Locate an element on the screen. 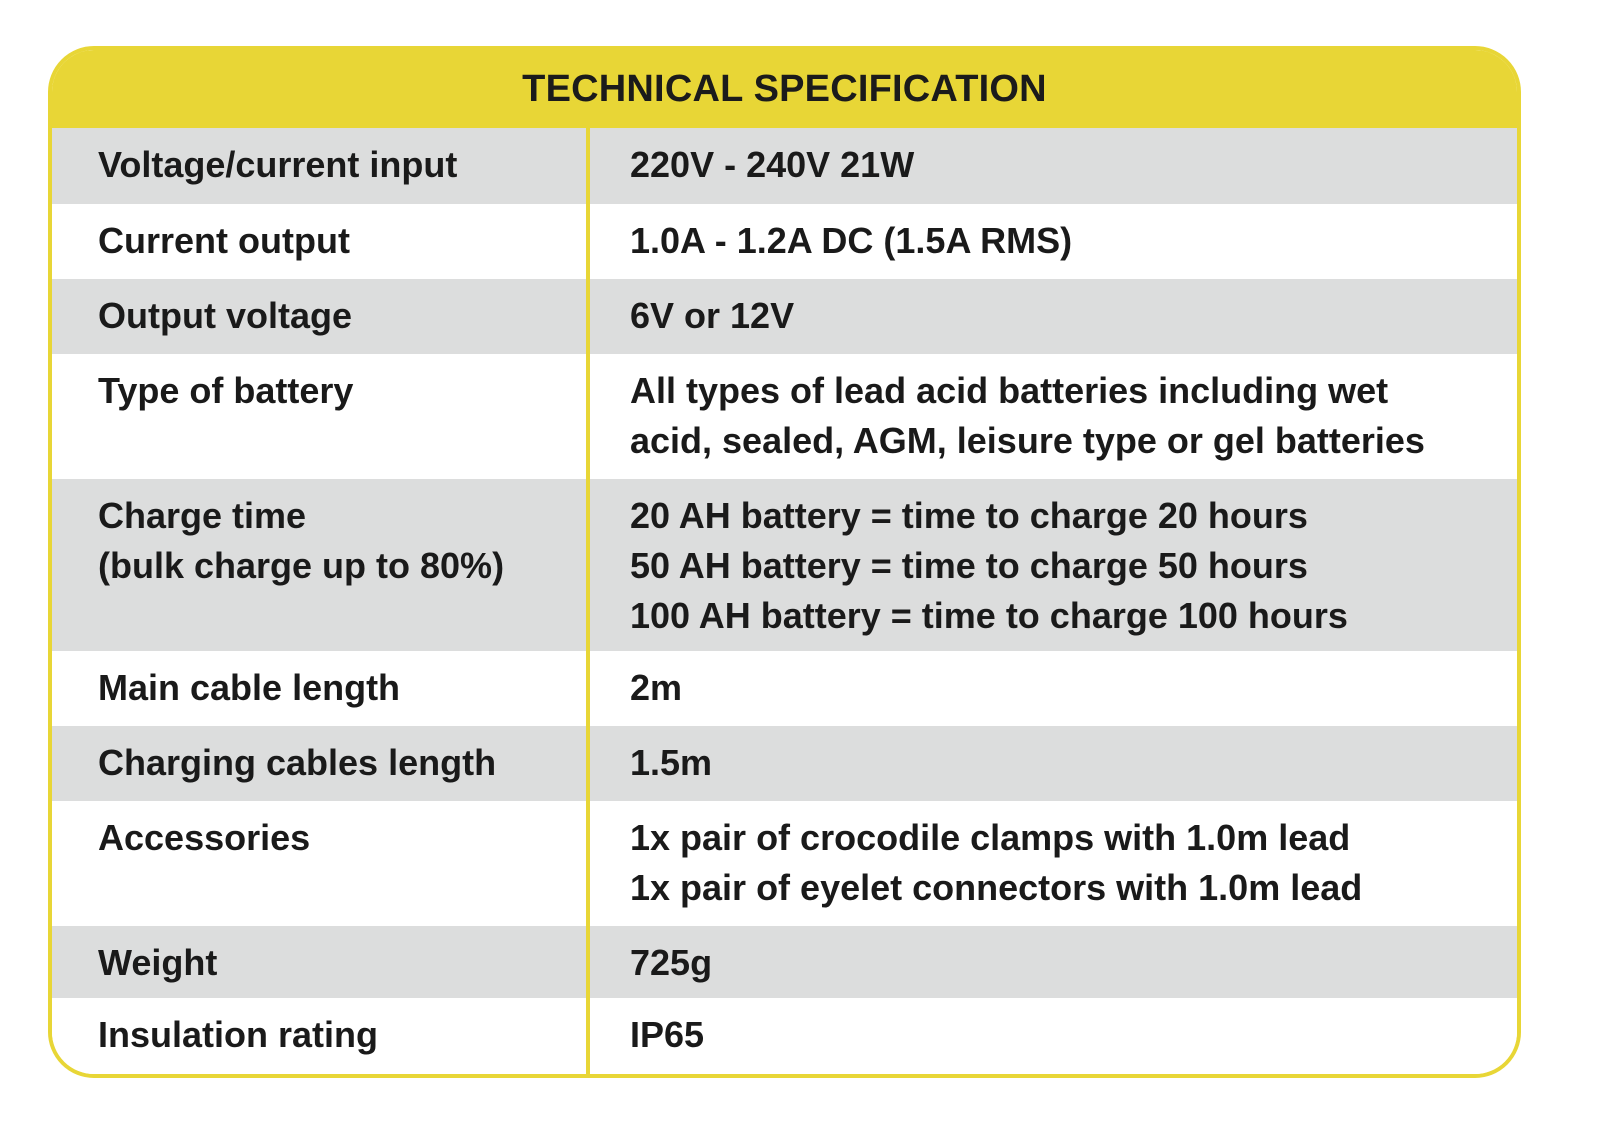 This screenshot has width=1600, height=1147. spec-label: Weight is located at coordinates (158, 962).